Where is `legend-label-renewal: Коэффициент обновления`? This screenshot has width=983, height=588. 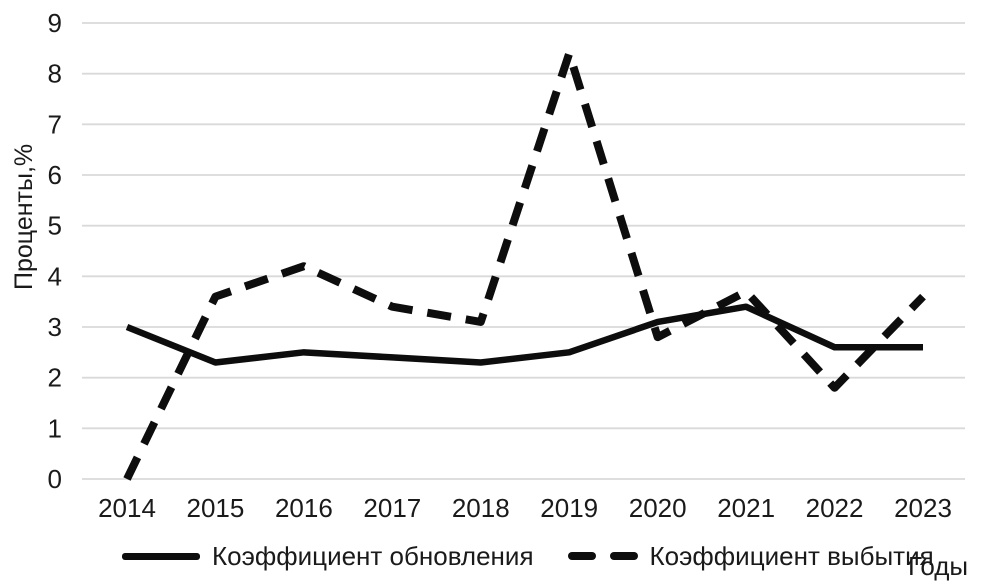
legend-label-renewal: Коэффициент обновления is located at coordinates (373, 555).